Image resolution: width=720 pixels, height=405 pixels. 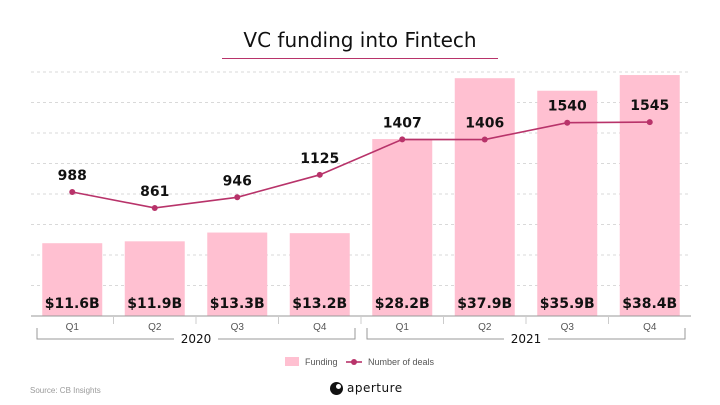 I want to click on deals-value-label: 1125, so click(x=319, y=159).